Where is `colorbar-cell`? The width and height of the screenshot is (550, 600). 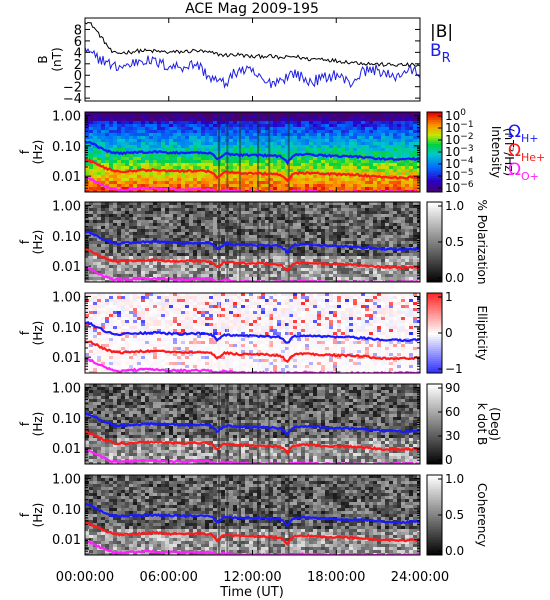 colorbar-cell is located at coordinates (434, 119).